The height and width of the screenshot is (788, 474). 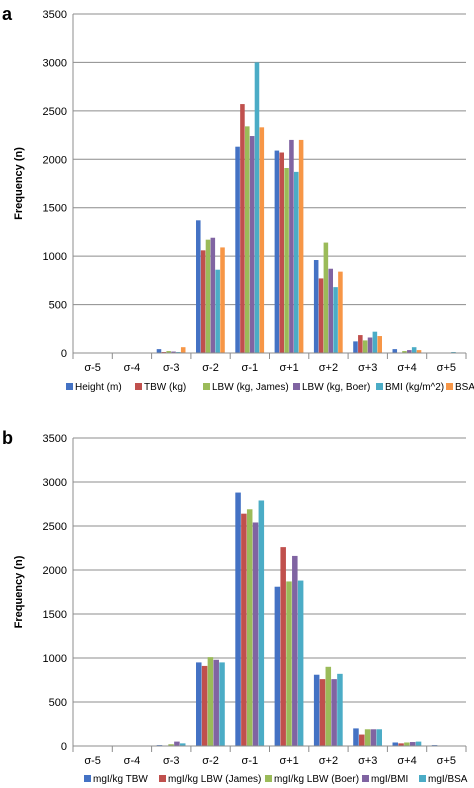 What do you see at coordinates (64, 354) in the screenshot?
I see `y-tick-label: 0` at bounding box center [64, 354].